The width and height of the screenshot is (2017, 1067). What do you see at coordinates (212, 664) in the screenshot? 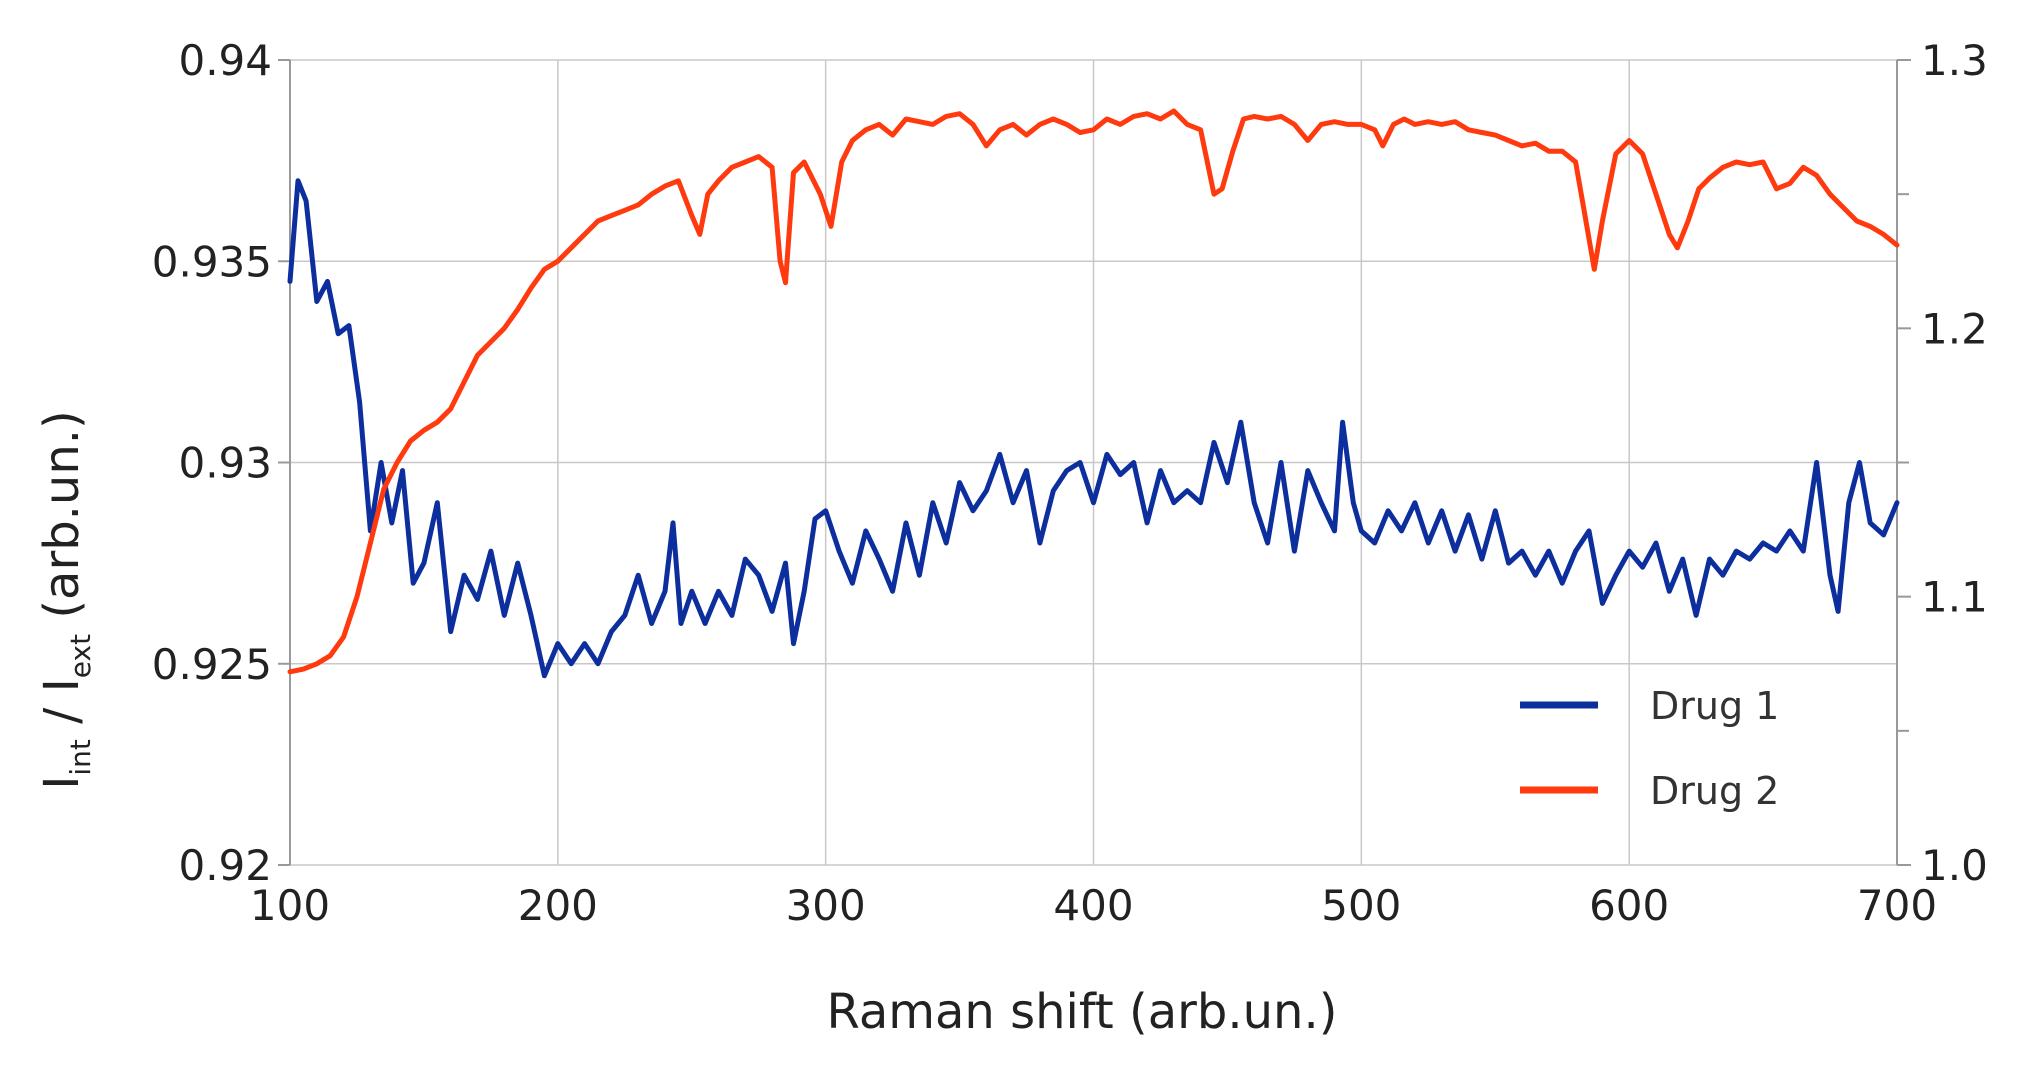
I see `y-tick-label: 0.925` at bounding box center [212, 664].